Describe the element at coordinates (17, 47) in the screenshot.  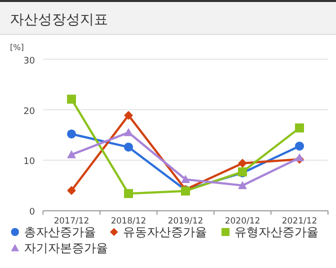
I see `y-axis-title: [%]` at that location.